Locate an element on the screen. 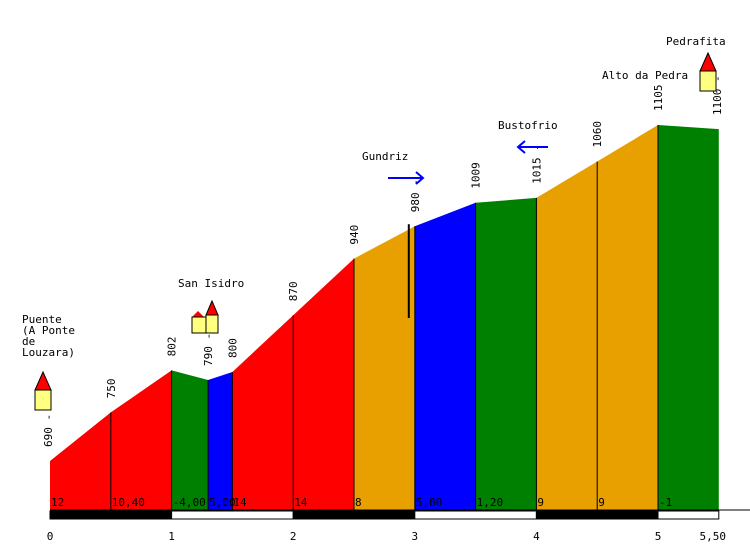 Image resolution: width=750 pixels, height=550 pixels. altitude-label-7: 980 - is located at coordinates (415, 195).